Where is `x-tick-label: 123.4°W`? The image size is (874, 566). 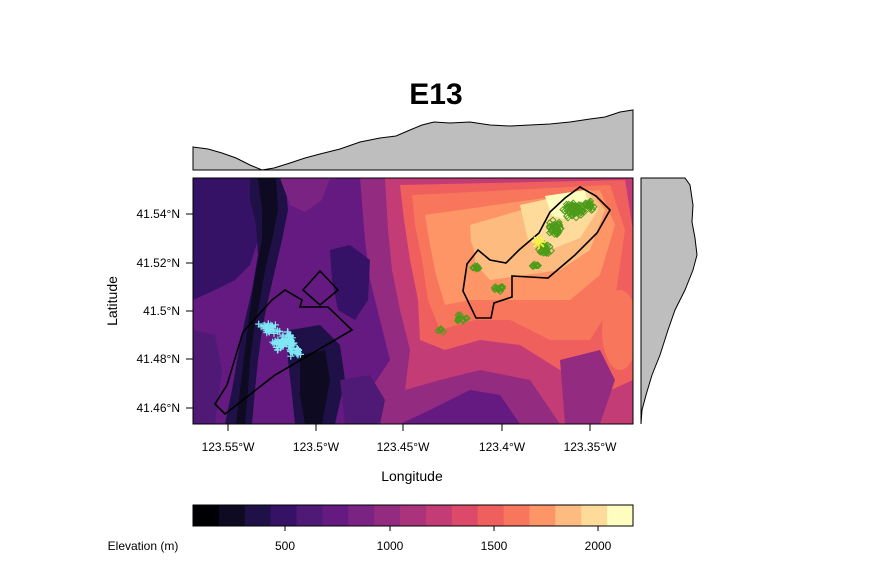 x-tick-label: 123.4°W is located at coordinates (502, 447).